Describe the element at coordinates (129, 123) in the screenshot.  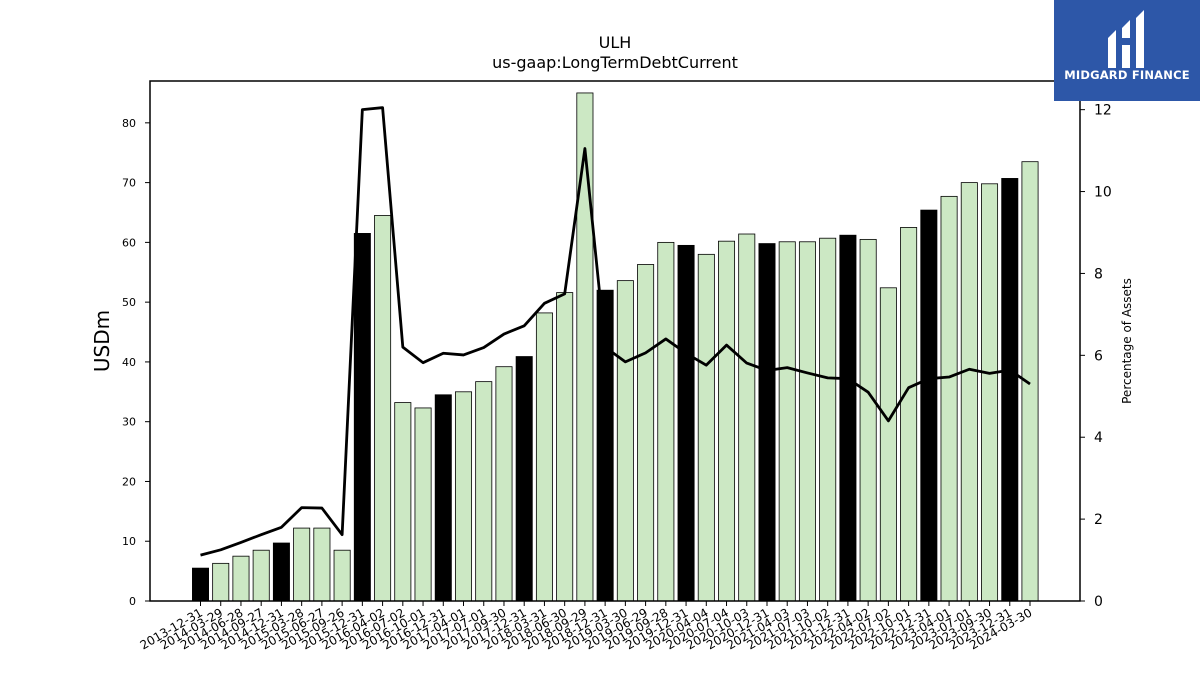
I see `y-tick-label: 80` at that location.